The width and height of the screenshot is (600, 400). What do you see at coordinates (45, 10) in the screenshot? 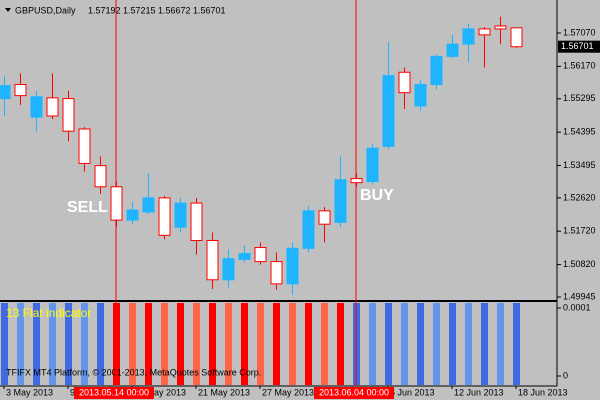
I see `chart-title: GBPUSD,Daily` at bounding box center [45, 10].